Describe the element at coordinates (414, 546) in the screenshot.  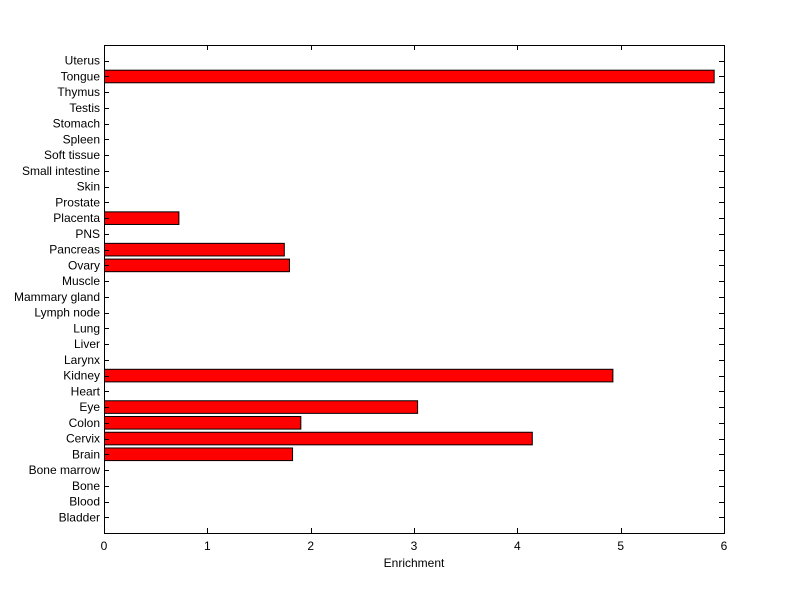
I see `x-tick-label: 3` at that location.